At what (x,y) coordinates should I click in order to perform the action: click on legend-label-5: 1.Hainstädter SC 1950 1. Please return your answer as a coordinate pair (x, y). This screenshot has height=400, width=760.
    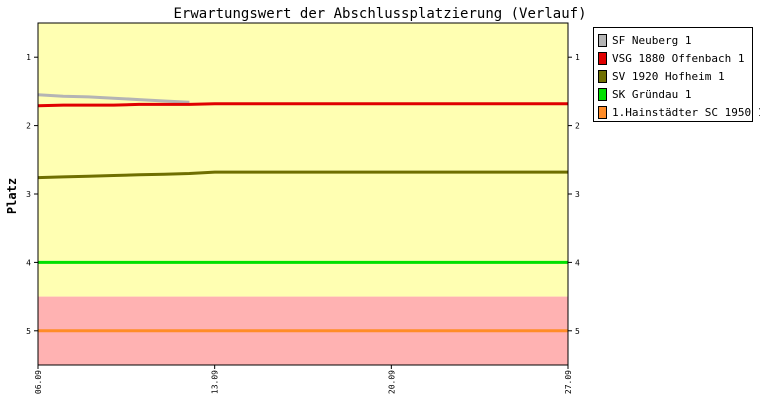
    Looking at the image, I should click on (686, 112).